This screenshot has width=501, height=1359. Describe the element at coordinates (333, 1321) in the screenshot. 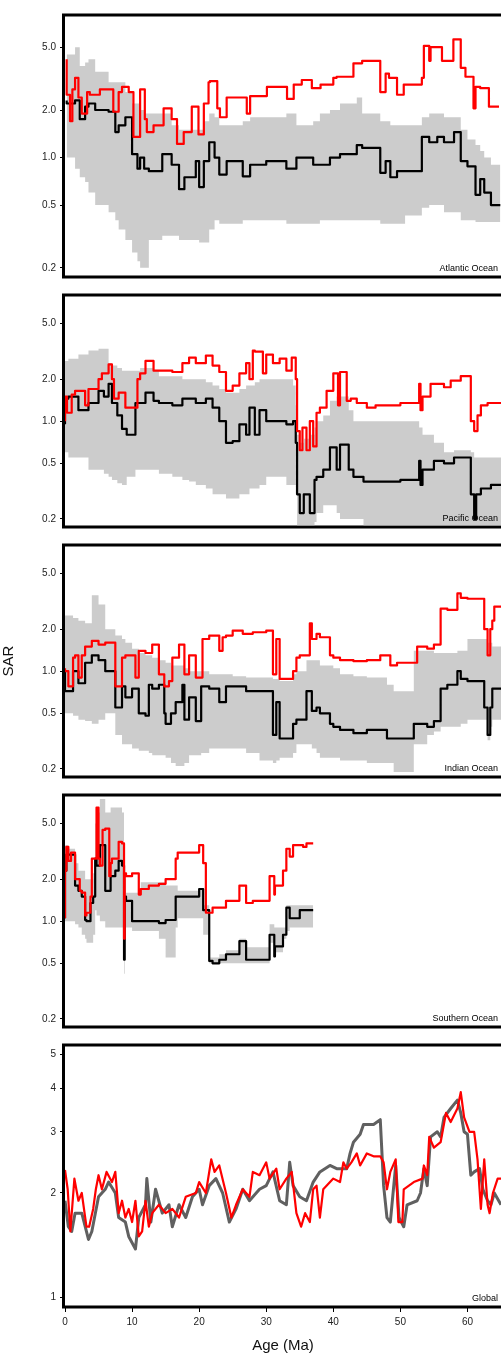

I see `x-tick-label: 40` at that location.